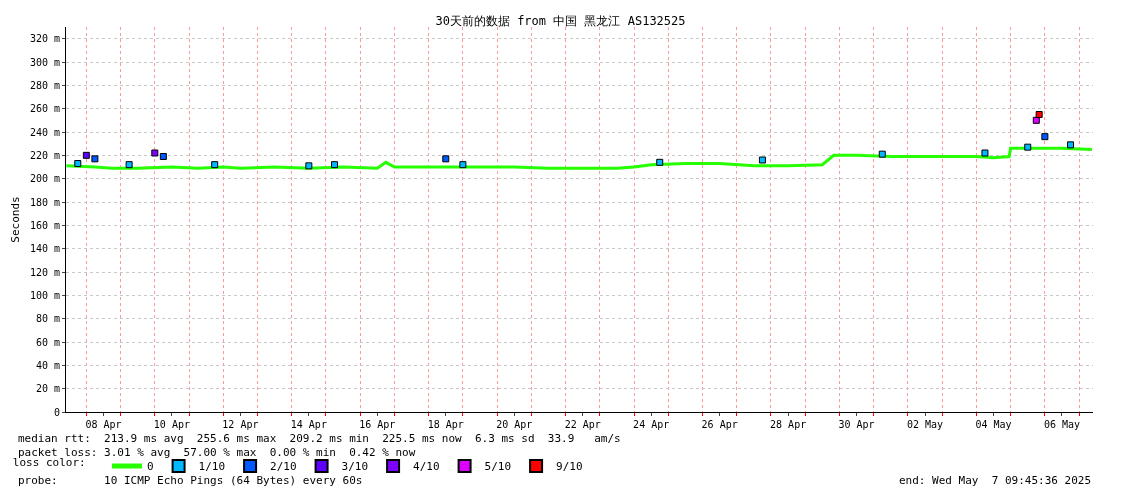 This screenshot has height=494, width=1121. Describe the element at coordinates (44, 85) in the screenshot. I see `y-tick-label: 280 m` at that location.